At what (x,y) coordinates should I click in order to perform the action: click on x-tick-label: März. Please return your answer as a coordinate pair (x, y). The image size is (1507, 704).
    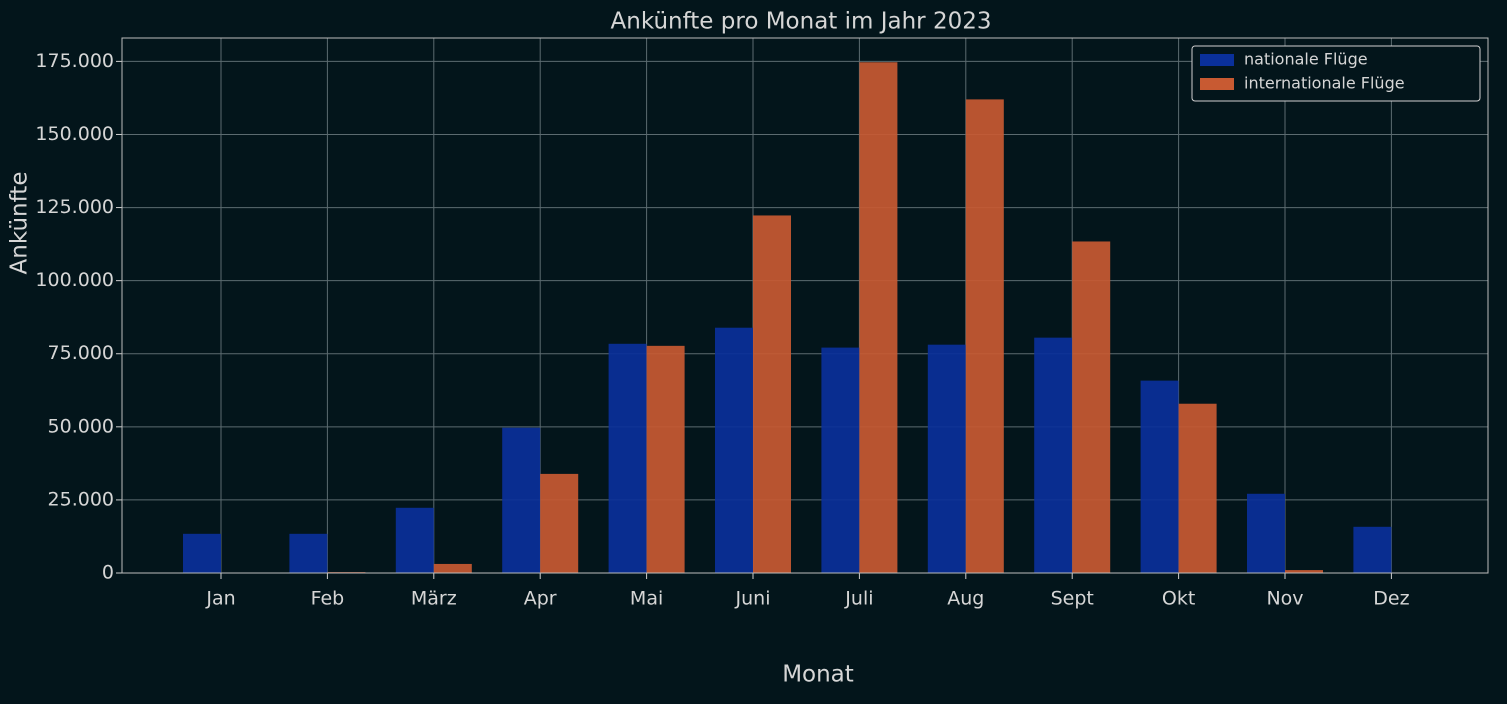
    Looking at the image, I should click on (434, 599).